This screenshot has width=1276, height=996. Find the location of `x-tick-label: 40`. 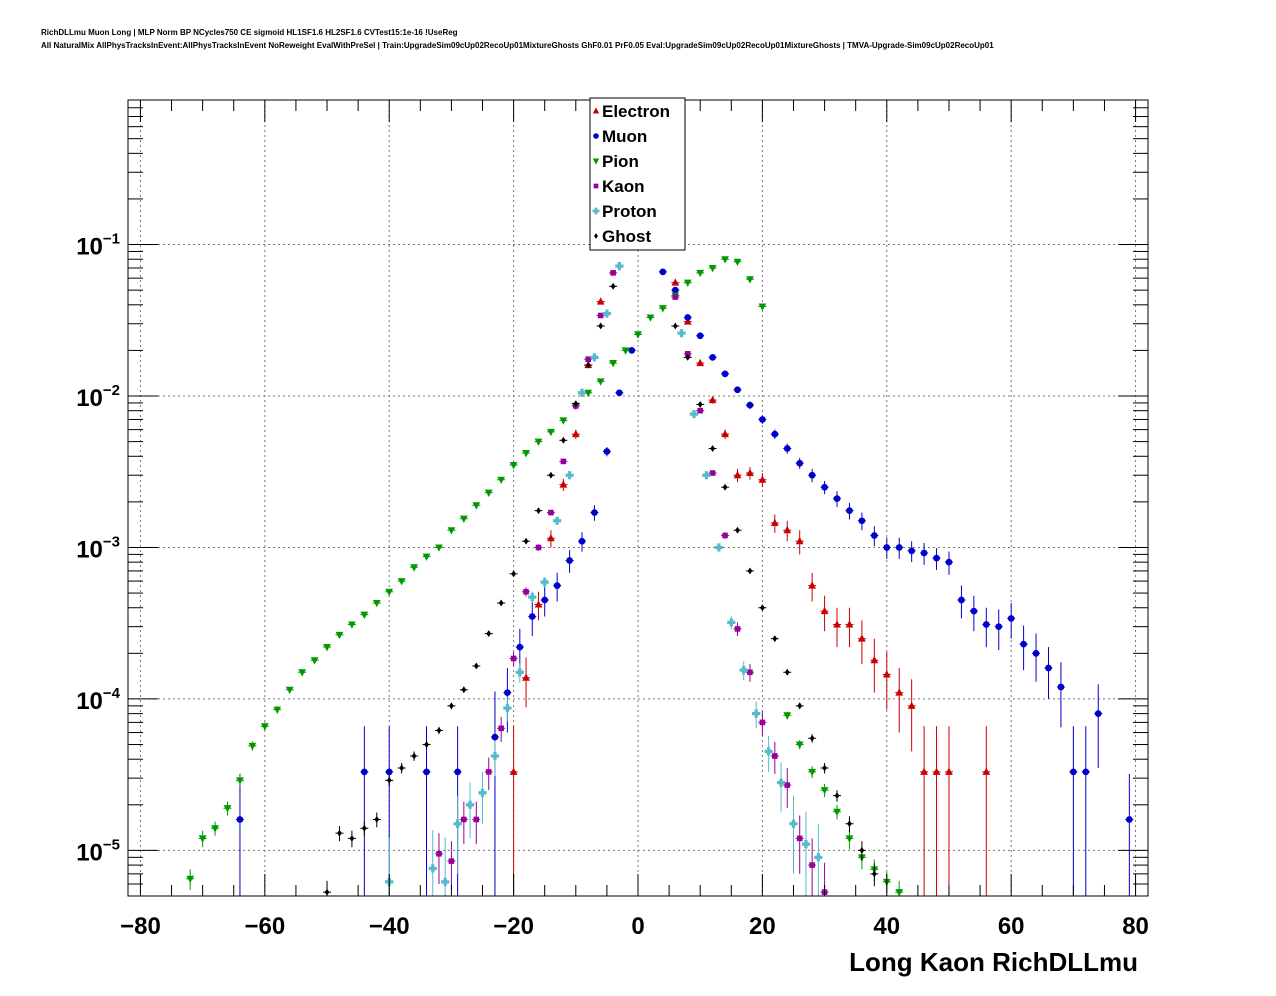

x-tick-label: 40 is located at coordinates (886, 926).